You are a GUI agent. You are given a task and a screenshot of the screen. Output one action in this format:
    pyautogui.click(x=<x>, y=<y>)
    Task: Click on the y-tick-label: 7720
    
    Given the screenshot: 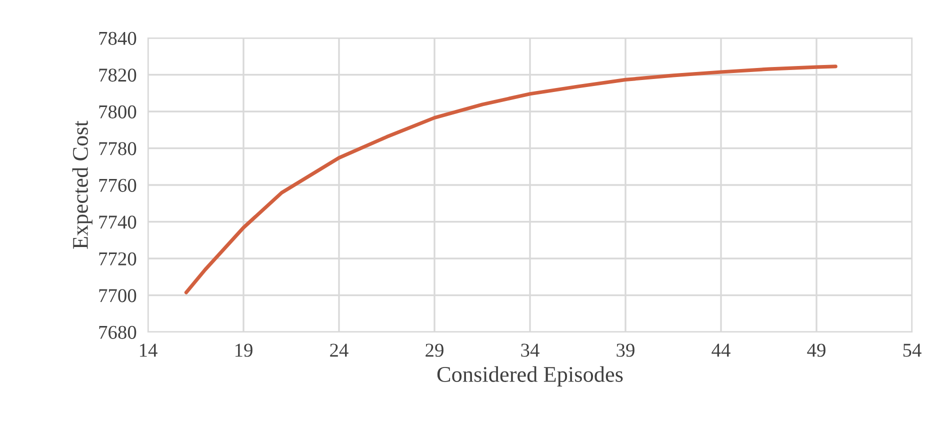 What is the action you would take?
    pyautogui.click(x=117, y=259)
    